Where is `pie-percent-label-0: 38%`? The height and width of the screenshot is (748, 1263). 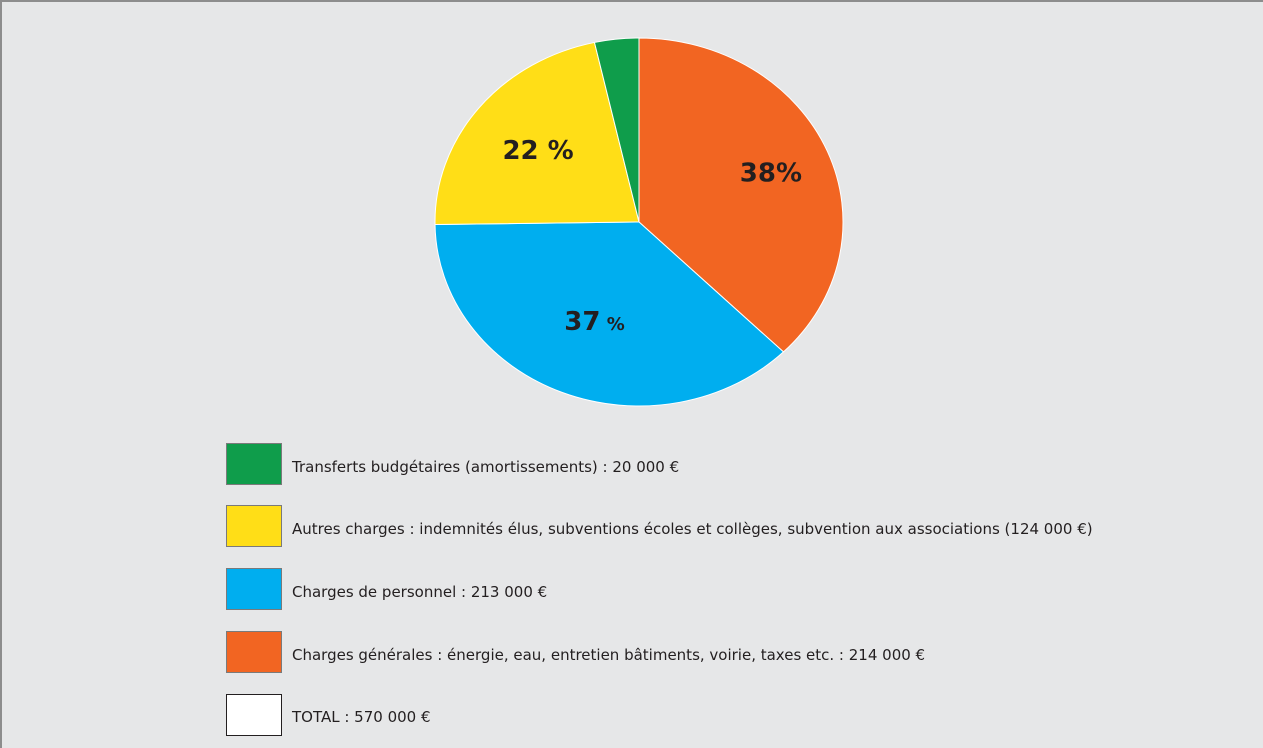 pie-percent-label-0: 38% is located at coordinates (771, 174).